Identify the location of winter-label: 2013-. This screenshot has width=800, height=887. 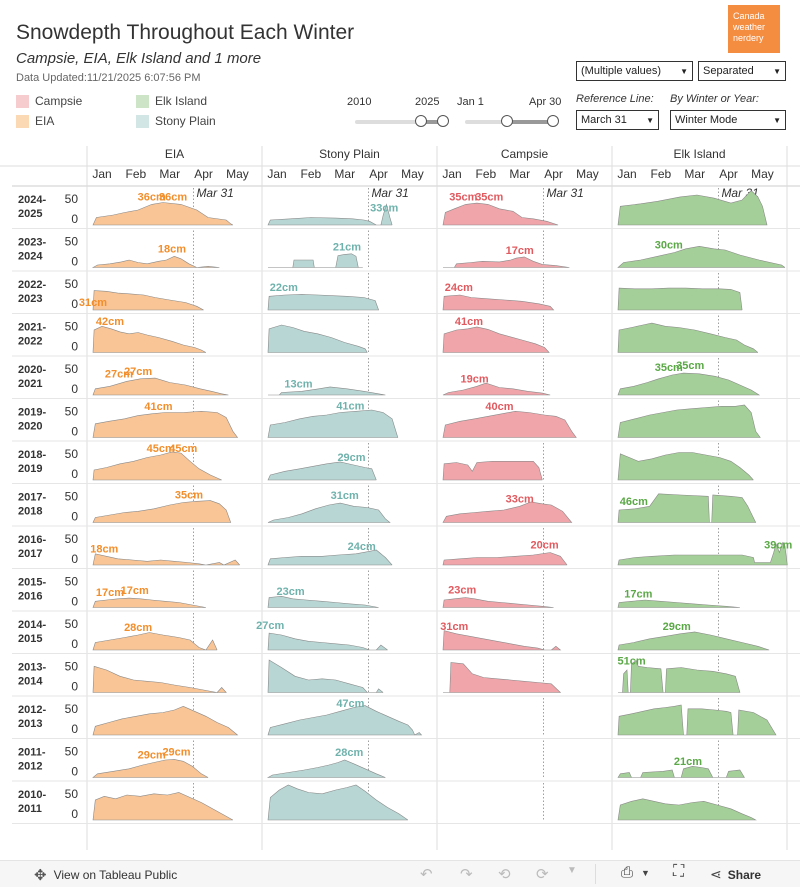
(32, 668).